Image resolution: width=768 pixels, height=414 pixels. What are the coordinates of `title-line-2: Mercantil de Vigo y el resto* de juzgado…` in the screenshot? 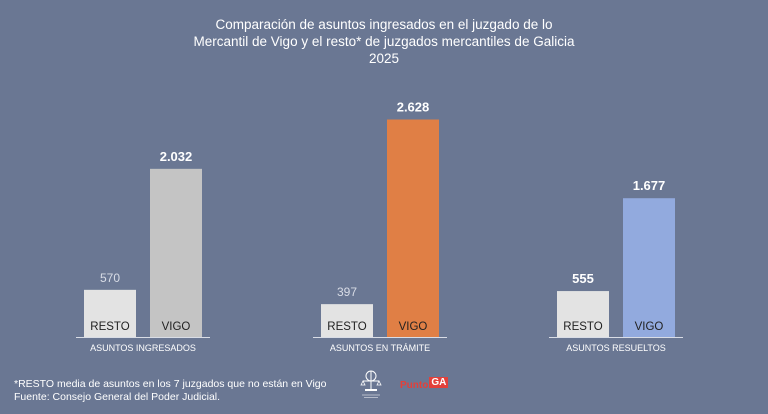 It's located at (384, 41).